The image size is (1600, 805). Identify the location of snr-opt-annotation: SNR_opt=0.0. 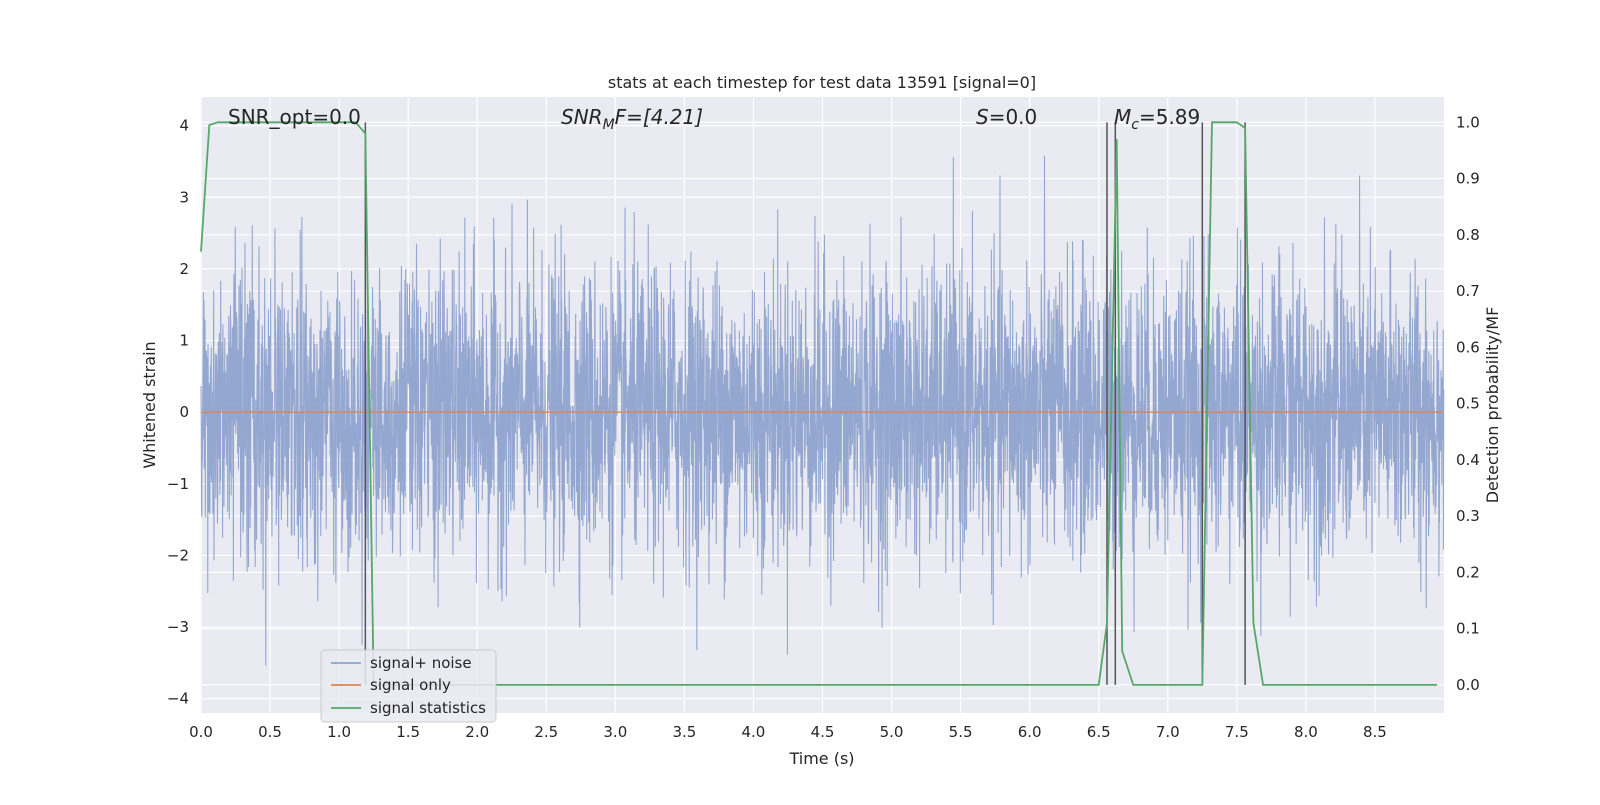
(294, 117).